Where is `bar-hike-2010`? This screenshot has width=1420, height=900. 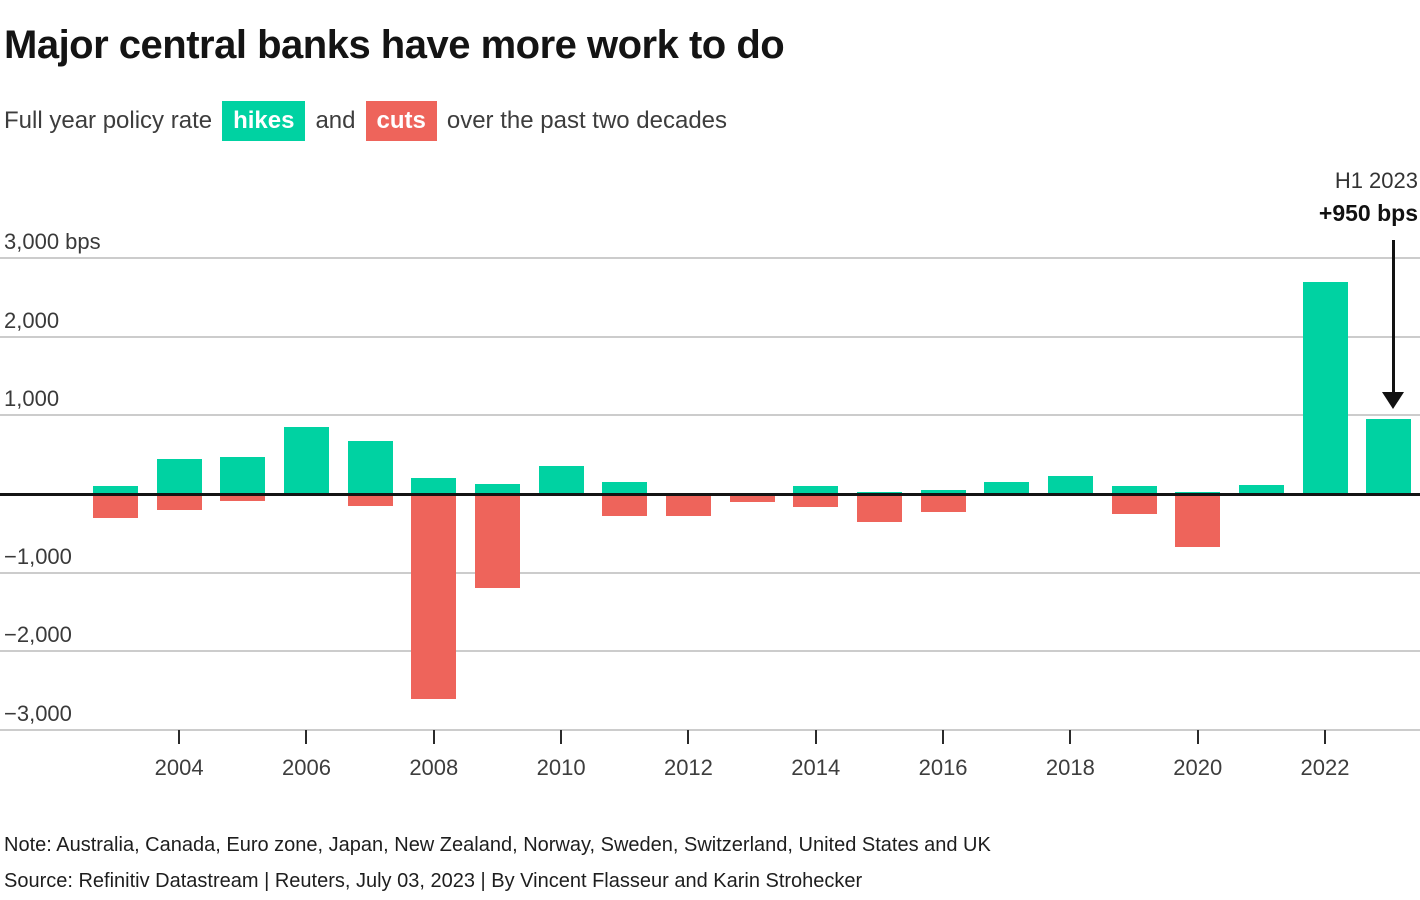
bar-hike-2010 is located at coordinates (561, 480).